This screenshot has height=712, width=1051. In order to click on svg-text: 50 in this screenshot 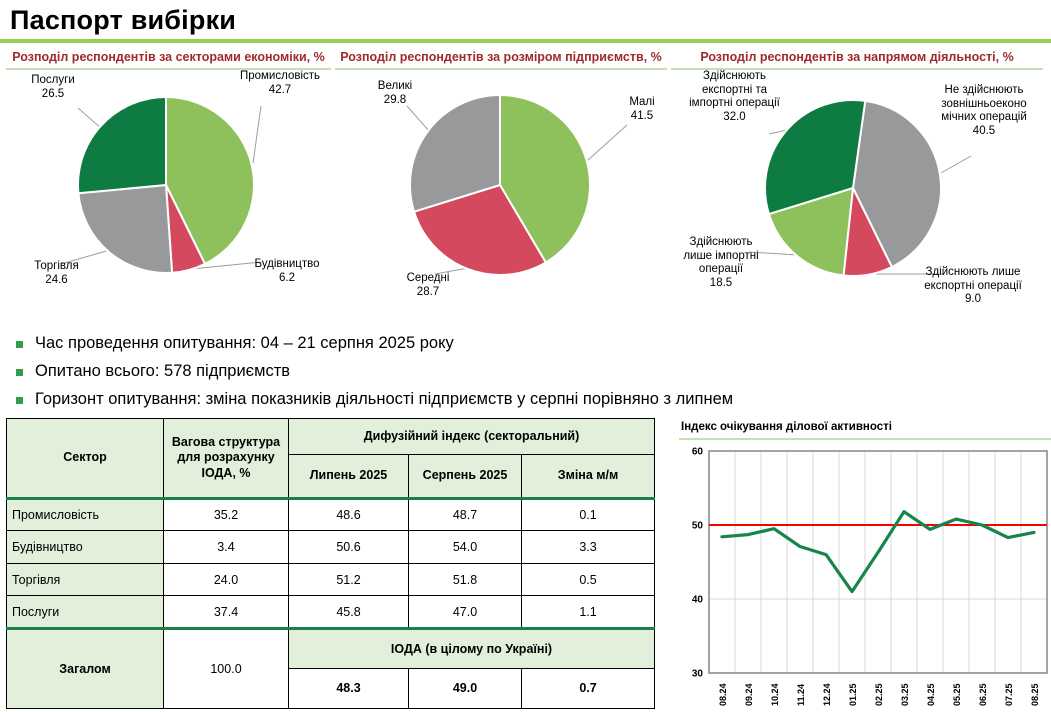, I will do `click(698, 525)`.